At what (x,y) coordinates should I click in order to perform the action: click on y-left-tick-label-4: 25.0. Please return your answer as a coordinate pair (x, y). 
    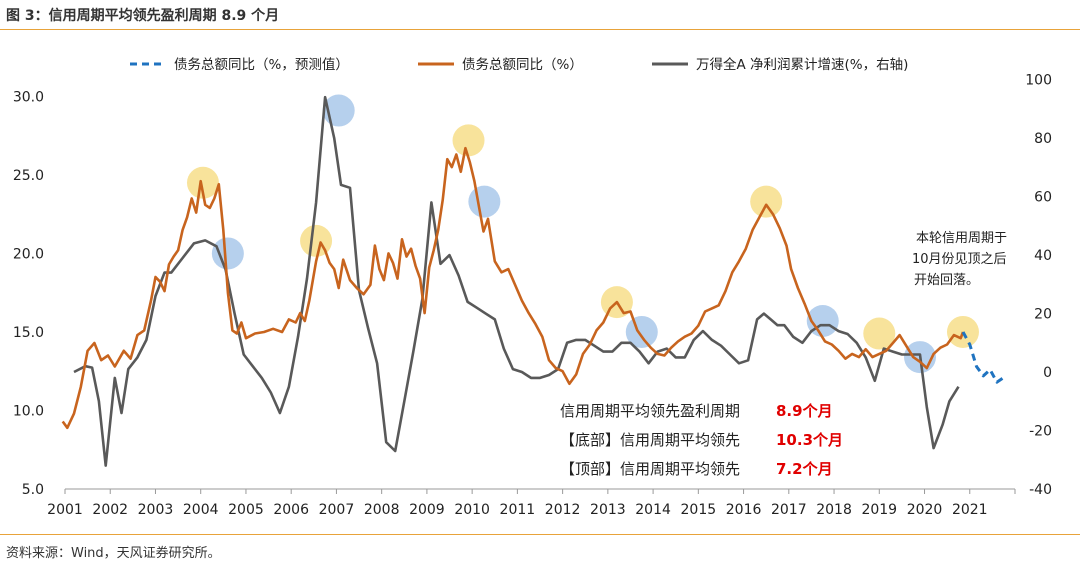
    Looking at the image, I should click on (28, 176).